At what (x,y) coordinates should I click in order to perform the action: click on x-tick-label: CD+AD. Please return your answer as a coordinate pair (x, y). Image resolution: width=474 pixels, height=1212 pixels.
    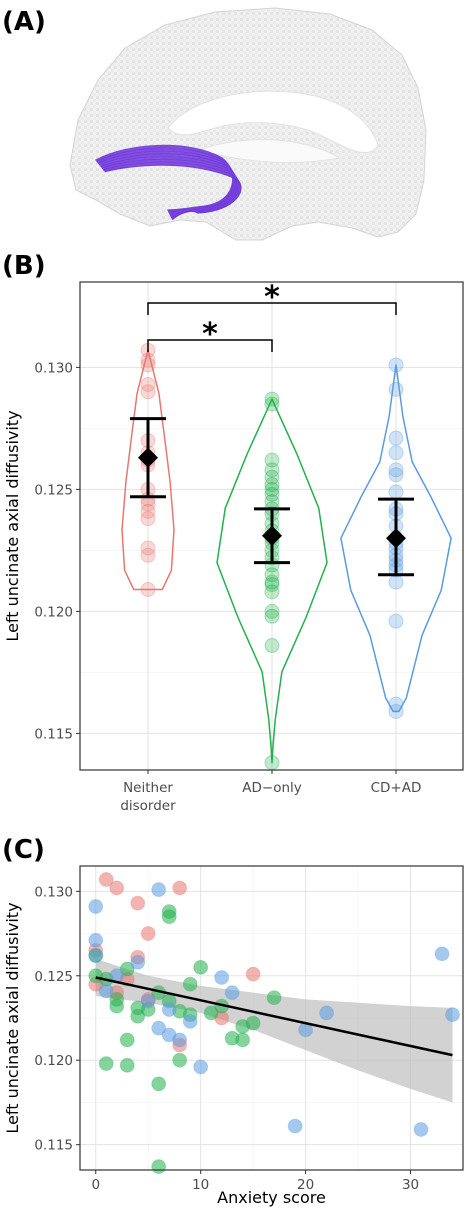
    Looking at the image, I should click on (396, 788).